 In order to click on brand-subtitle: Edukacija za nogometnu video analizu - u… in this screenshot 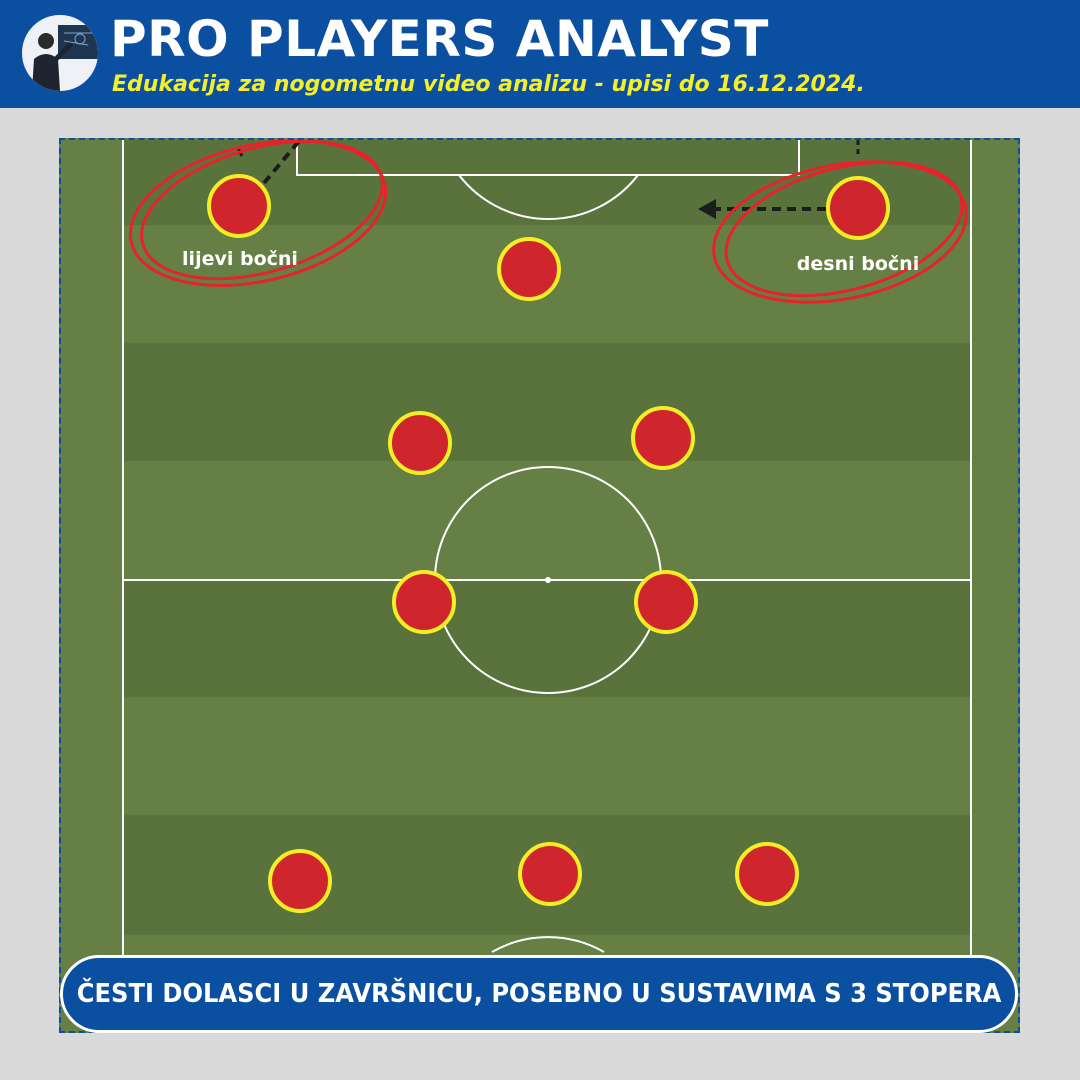, I will do `click(488, 84)`.